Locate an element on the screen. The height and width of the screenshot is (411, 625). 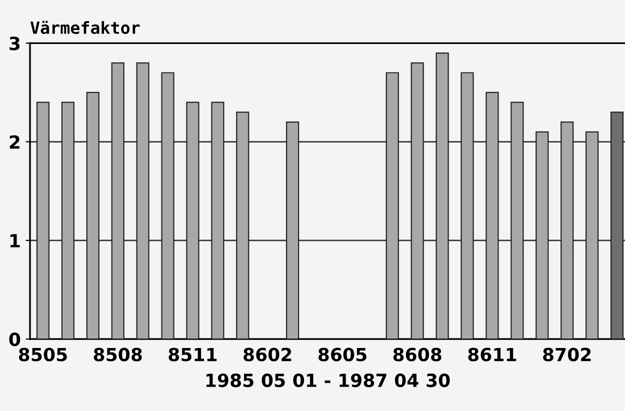
y-tick-label: 2 is located at coordinates (15, 142).